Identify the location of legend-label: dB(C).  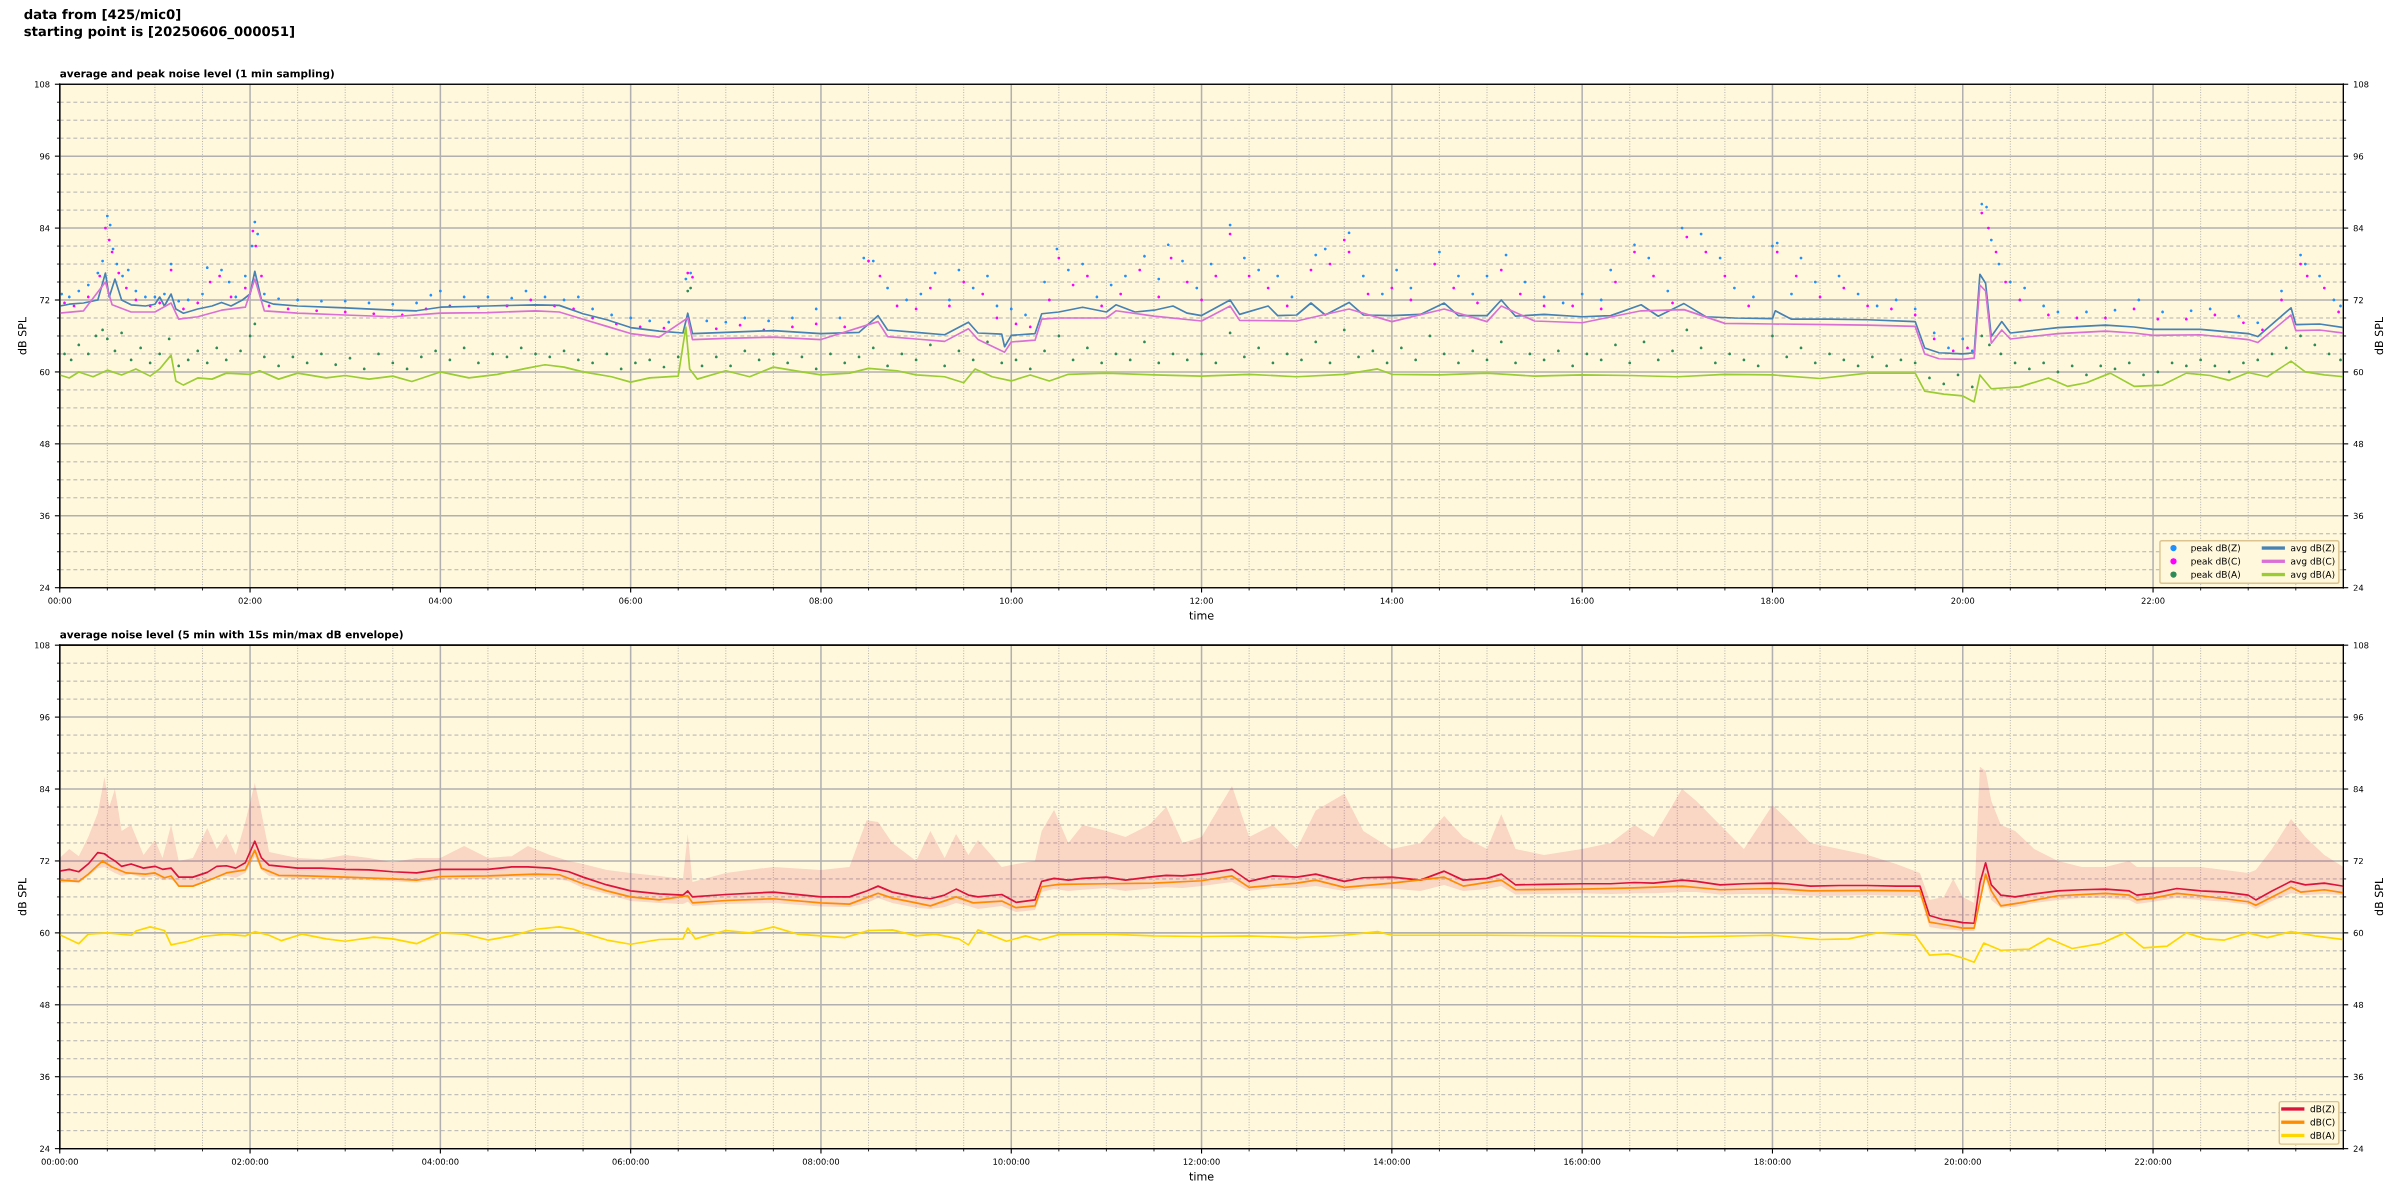
(2322, 1122).